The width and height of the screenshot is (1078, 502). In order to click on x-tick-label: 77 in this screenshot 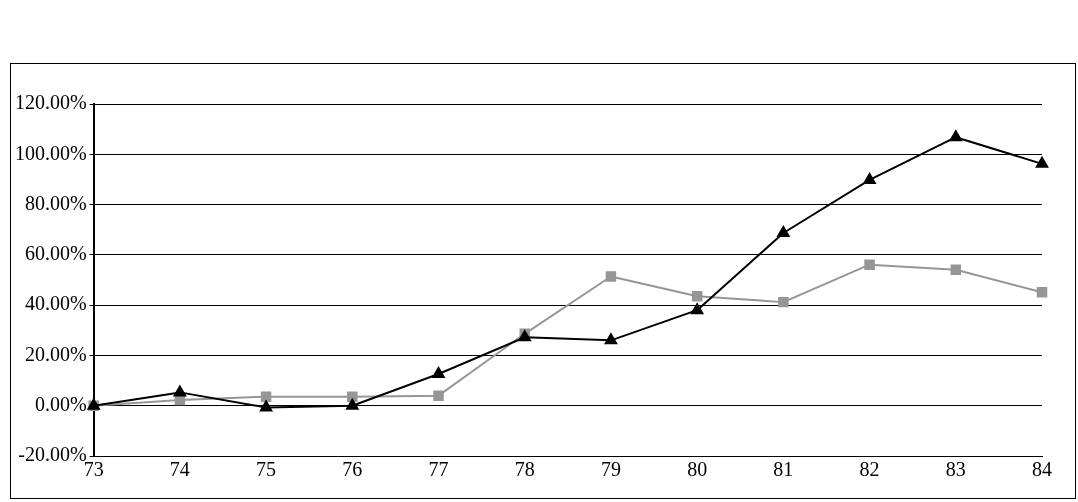, I will do `click(438, 469)`.